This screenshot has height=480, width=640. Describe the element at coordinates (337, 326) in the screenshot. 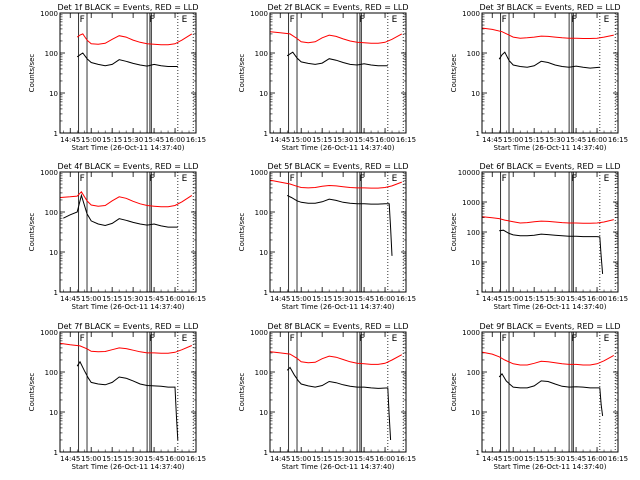

I see `panel-title: Det 8f BLACK = Events, RED = LLD` at that location.